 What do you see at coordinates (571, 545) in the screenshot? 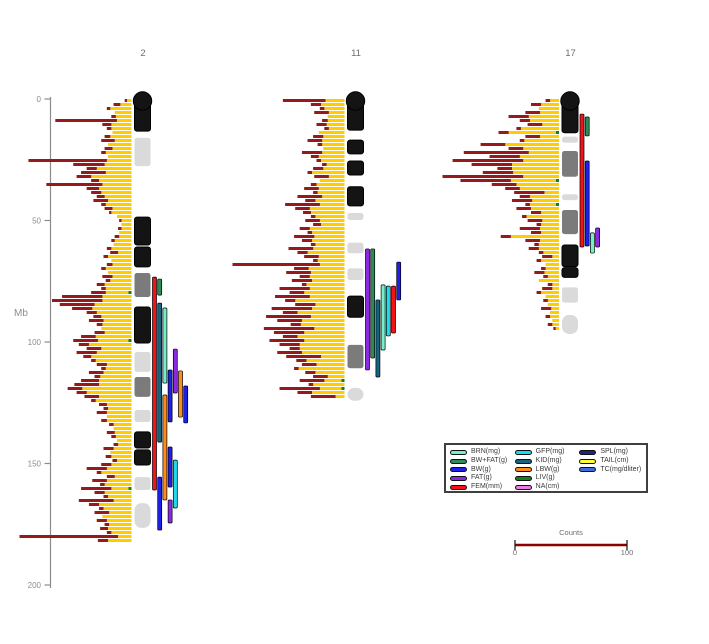
I see `counts-scalebar` at bounding box center [571, 545].